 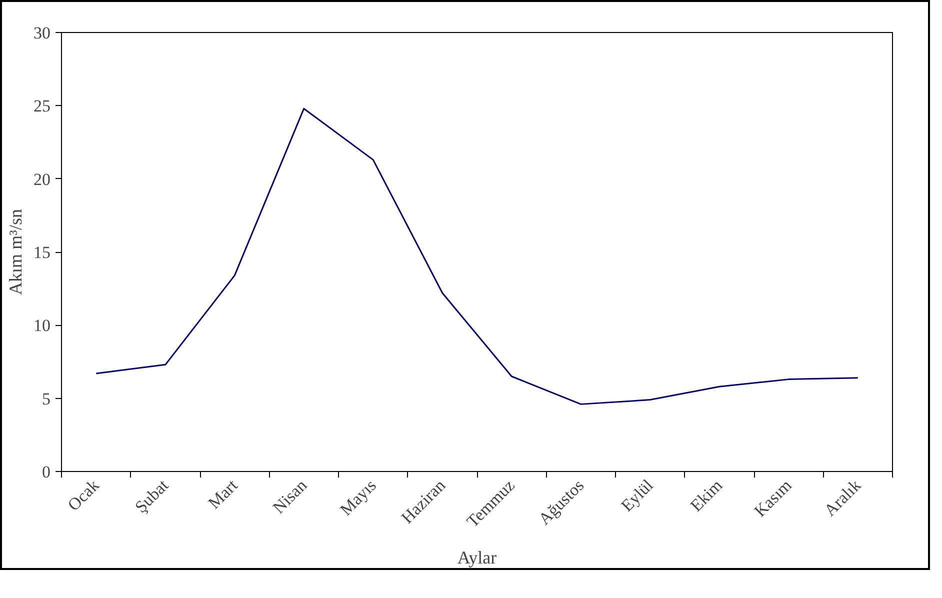 What do you see at coordinates (46, 472) in the screenshot?
I see `y-tick-label: 0` at bounding box center [46, 472].